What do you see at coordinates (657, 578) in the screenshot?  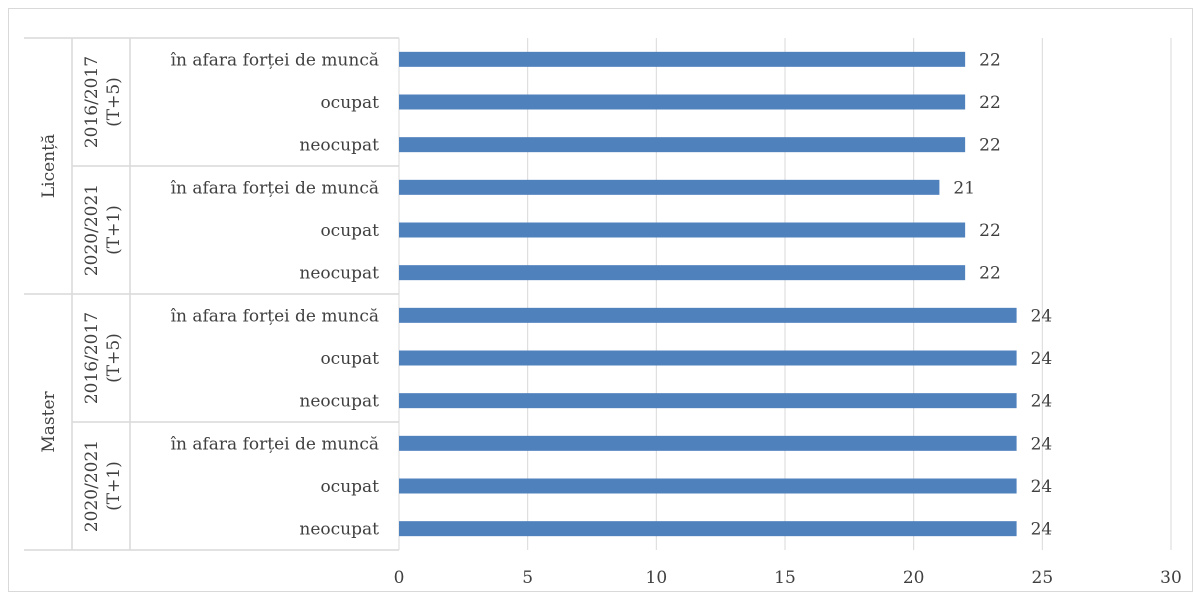 I see `x-tick-label: 10` at bounding box center [657, 578].